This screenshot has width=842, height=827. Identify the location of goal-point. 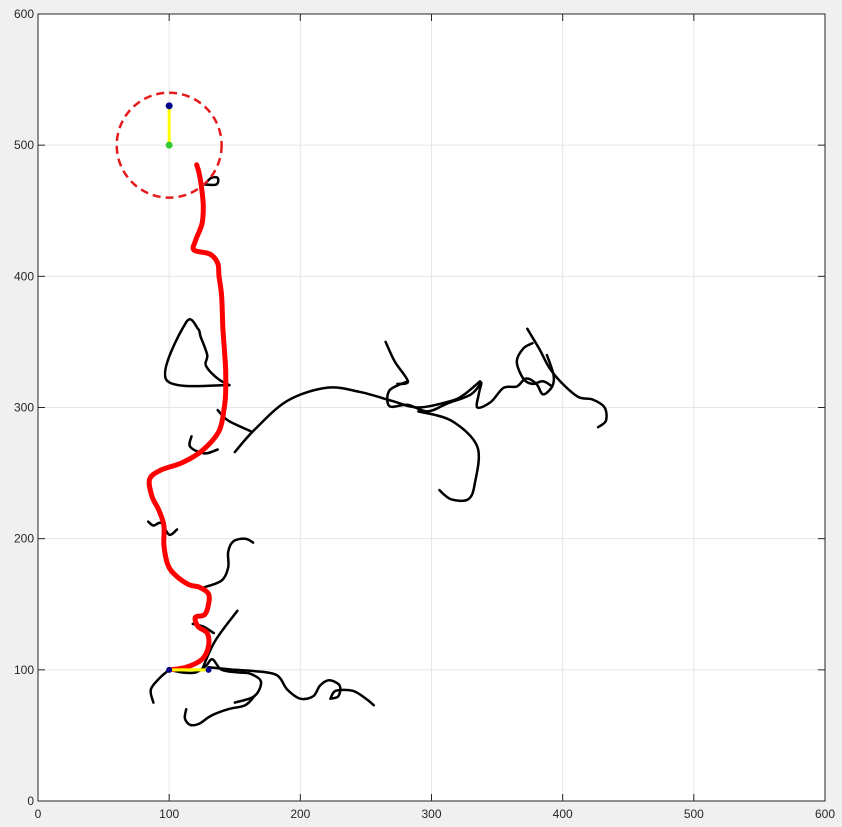
(169, 145).